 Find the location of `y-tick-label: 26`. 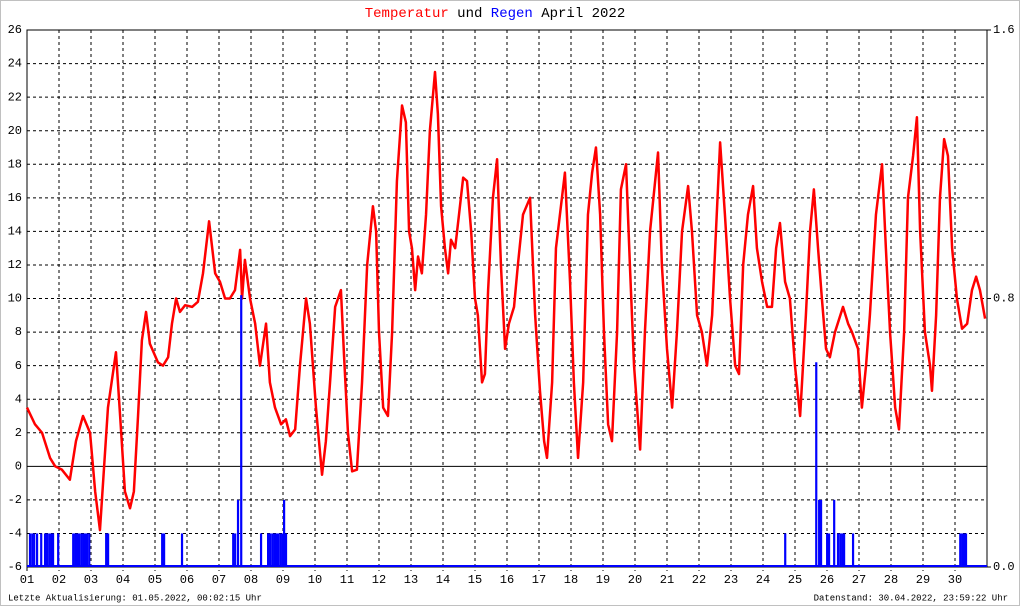

y-tick-label: 26 is located at coordinates (15, 30).